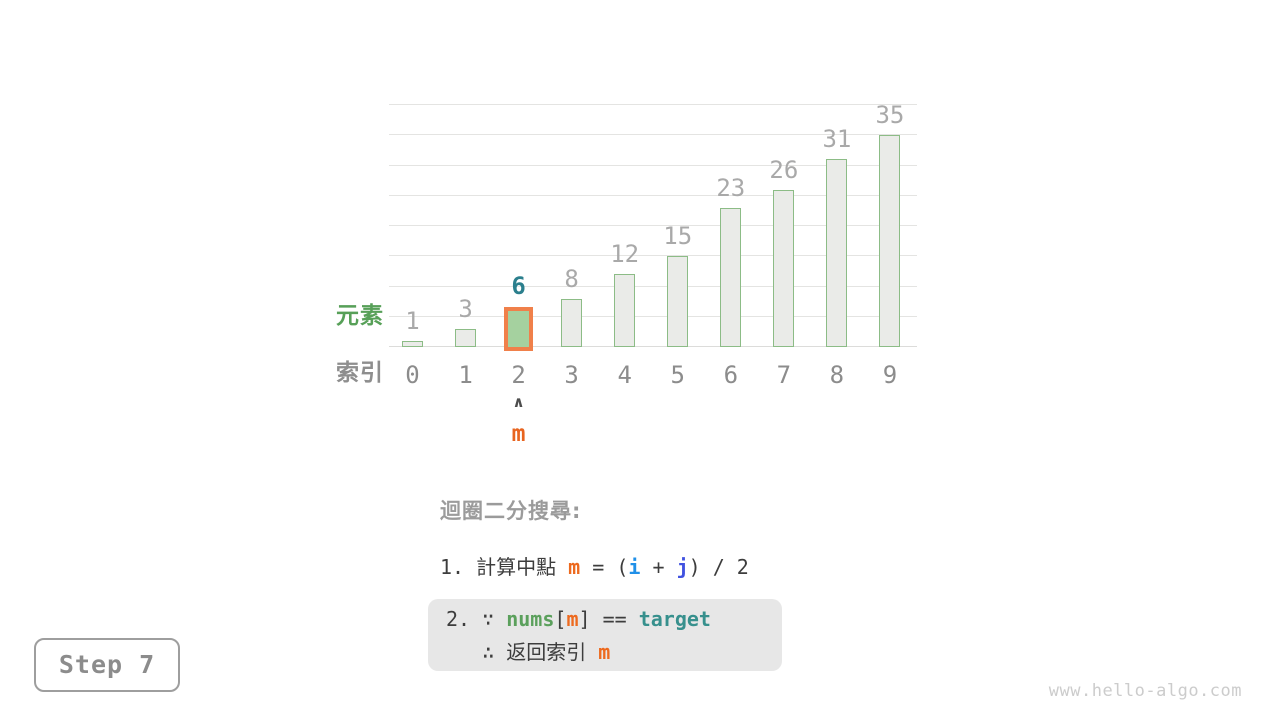 This screenshot has width=1280, height=720. What do you see at coordinates (608, 619) in the screenshot?
I see `code-token: ] ==` at bounding box center [608, 619].